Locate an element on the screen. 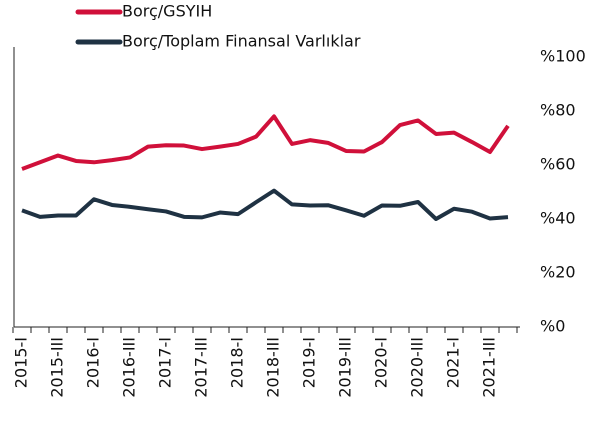 The image size is (608, 429). y-tick-label: %40 is located at coordinates (558, 218).